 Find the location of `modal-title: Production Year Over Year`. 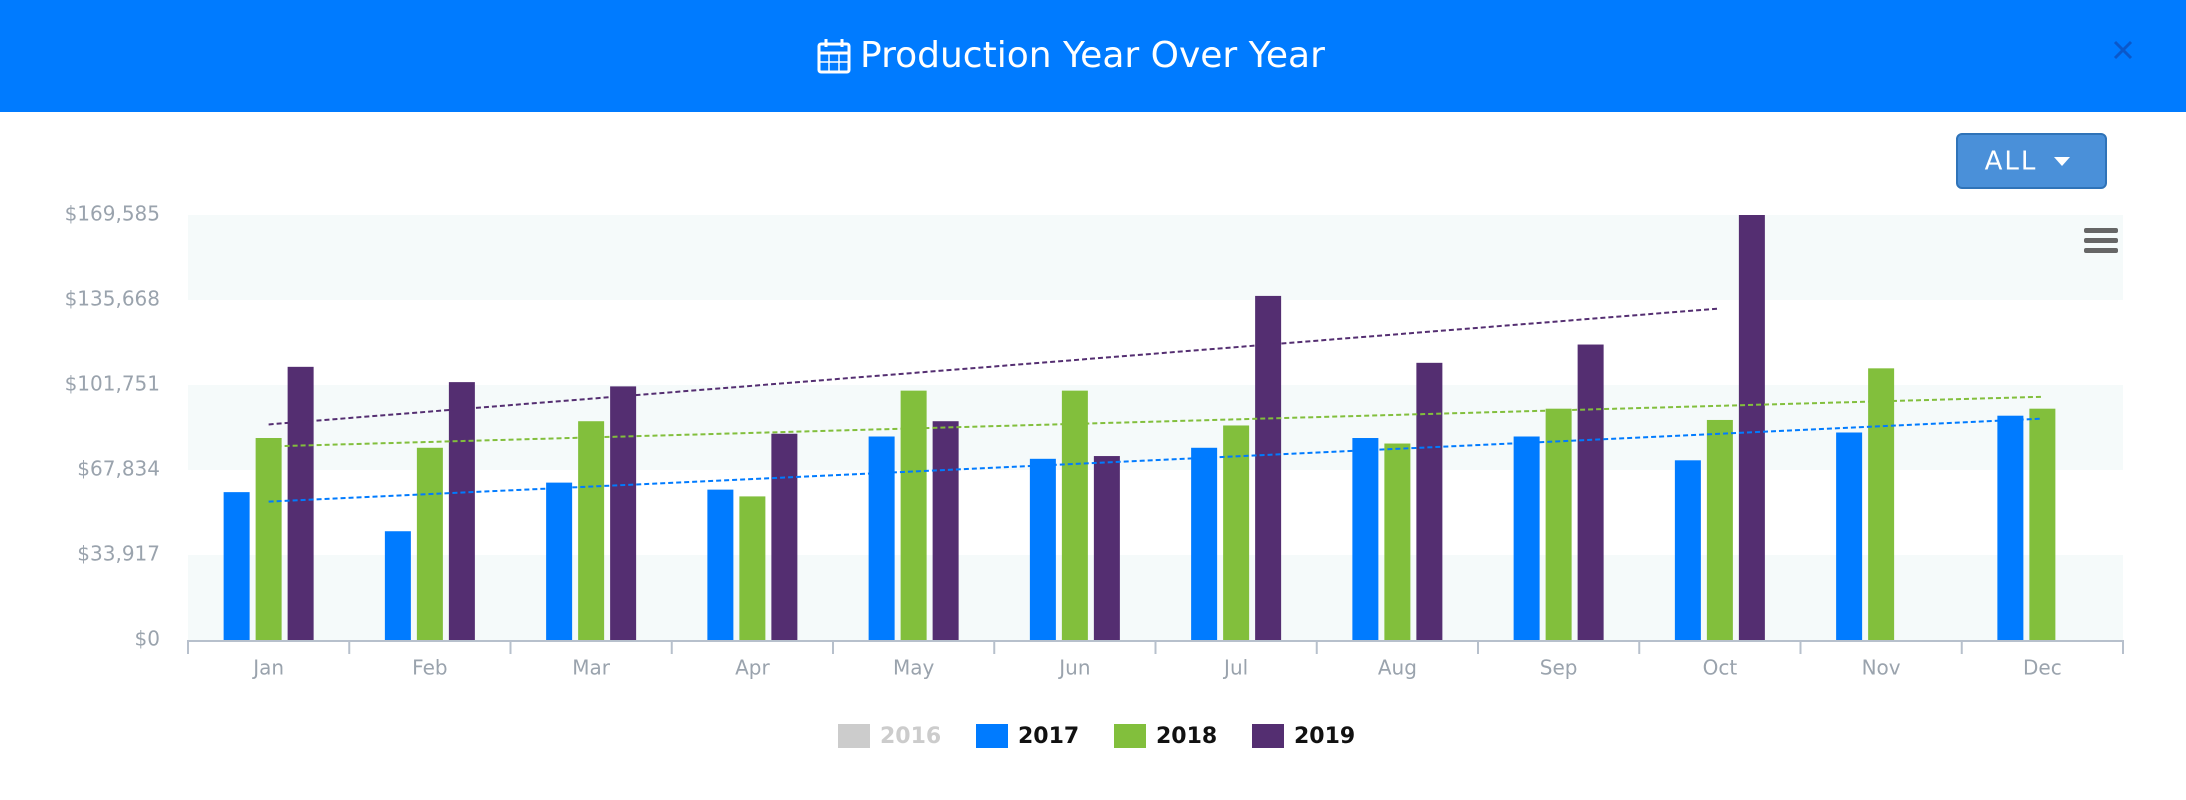

modal-title: Production Year Over Year is located at coordinates (1092, 55).